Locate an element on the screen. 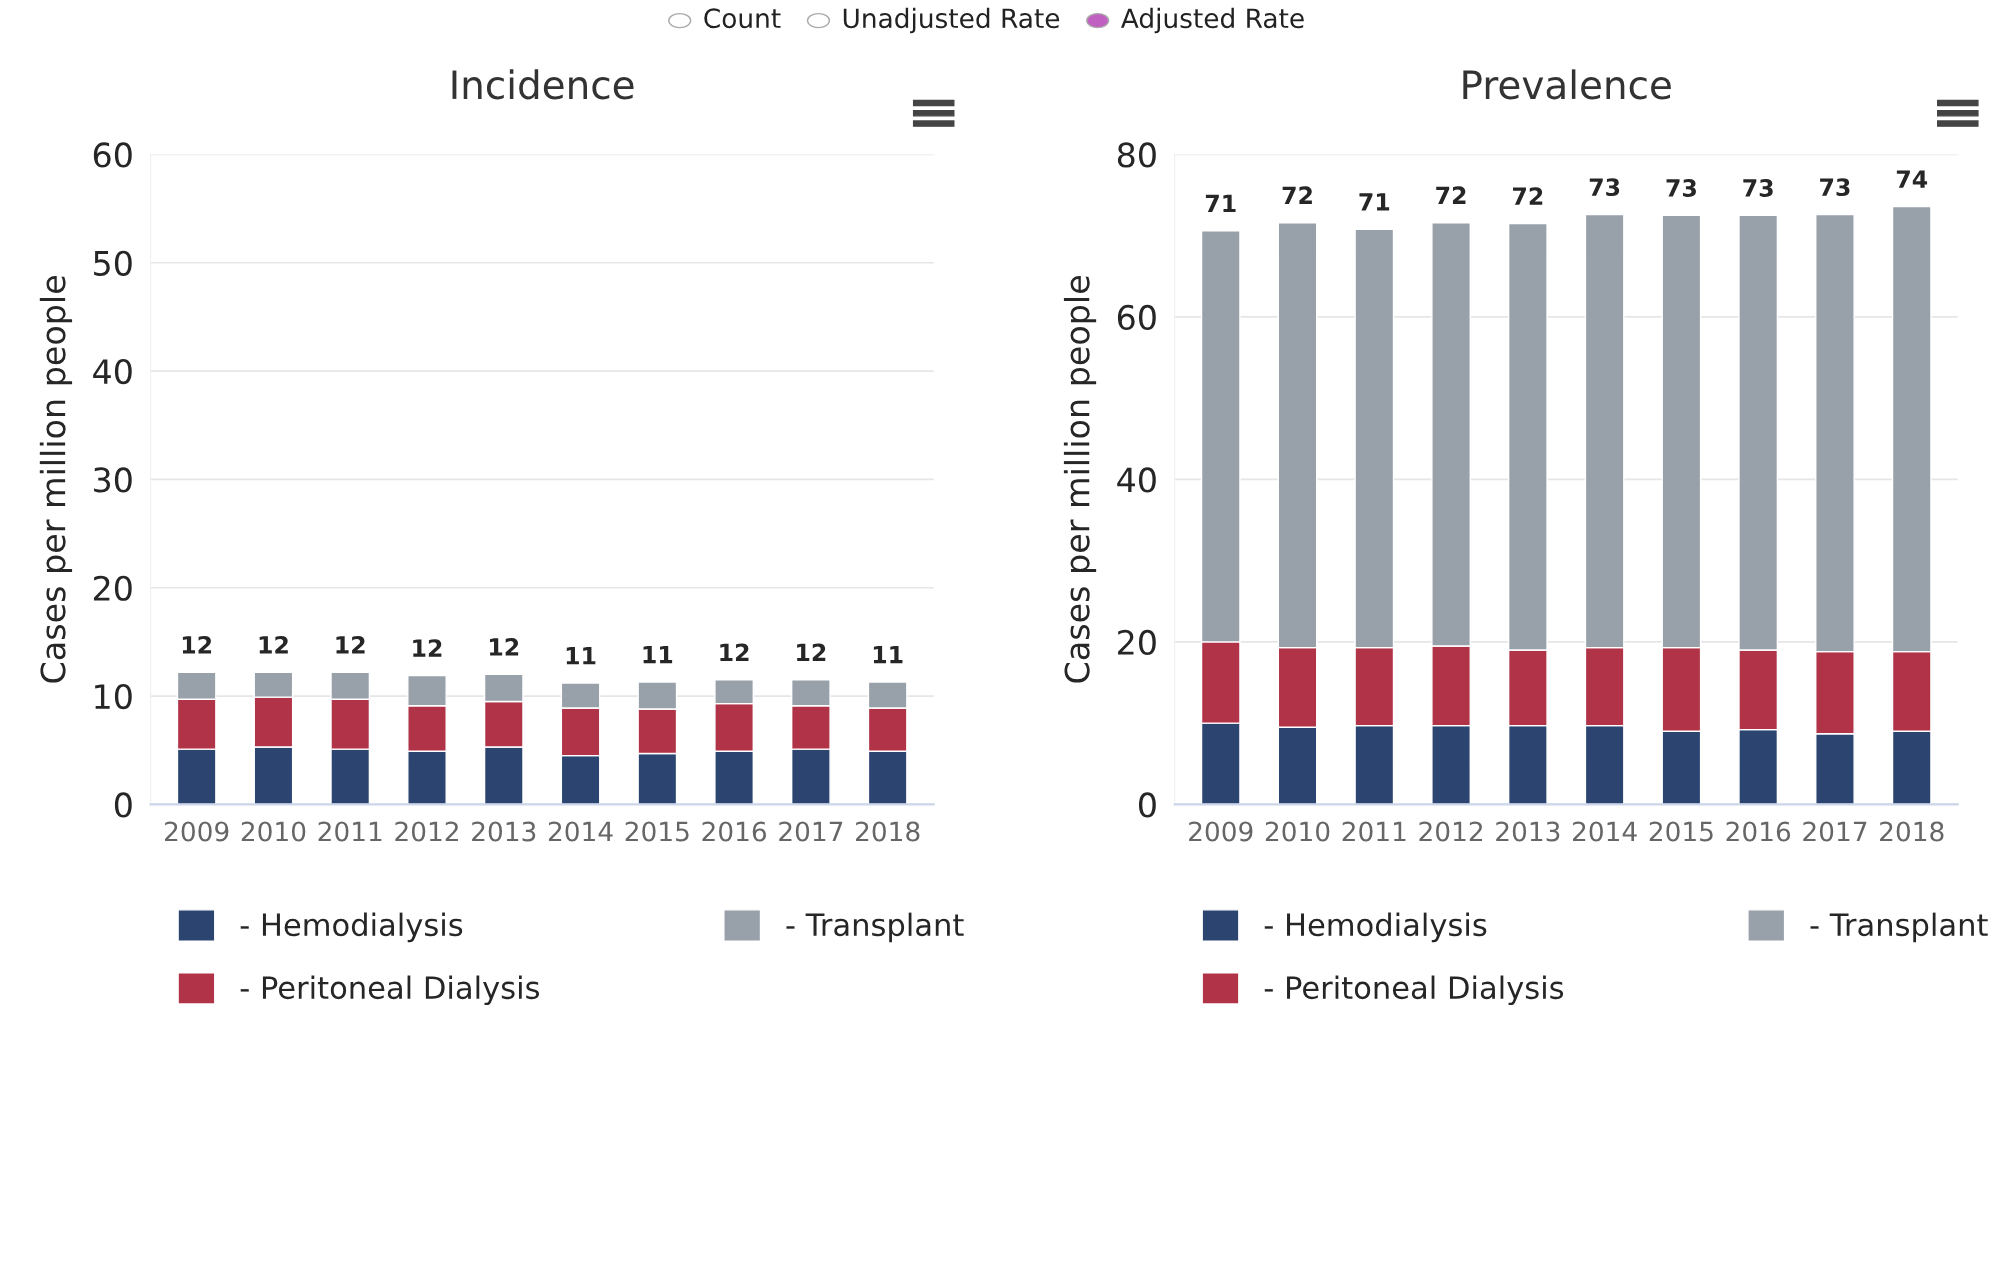 The image size is (2008, 1287). total-label: 74 is located at coordinates (1912, 179).